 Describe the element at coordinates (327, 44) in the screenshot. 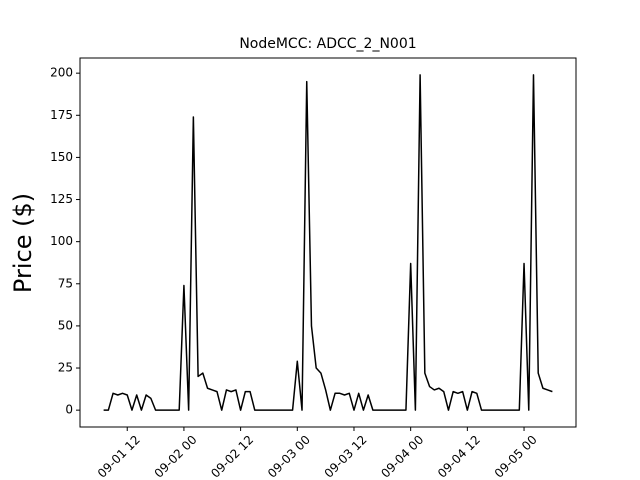

I see `chart-title: NodeMCC: ADCC_2_N001` at that location.